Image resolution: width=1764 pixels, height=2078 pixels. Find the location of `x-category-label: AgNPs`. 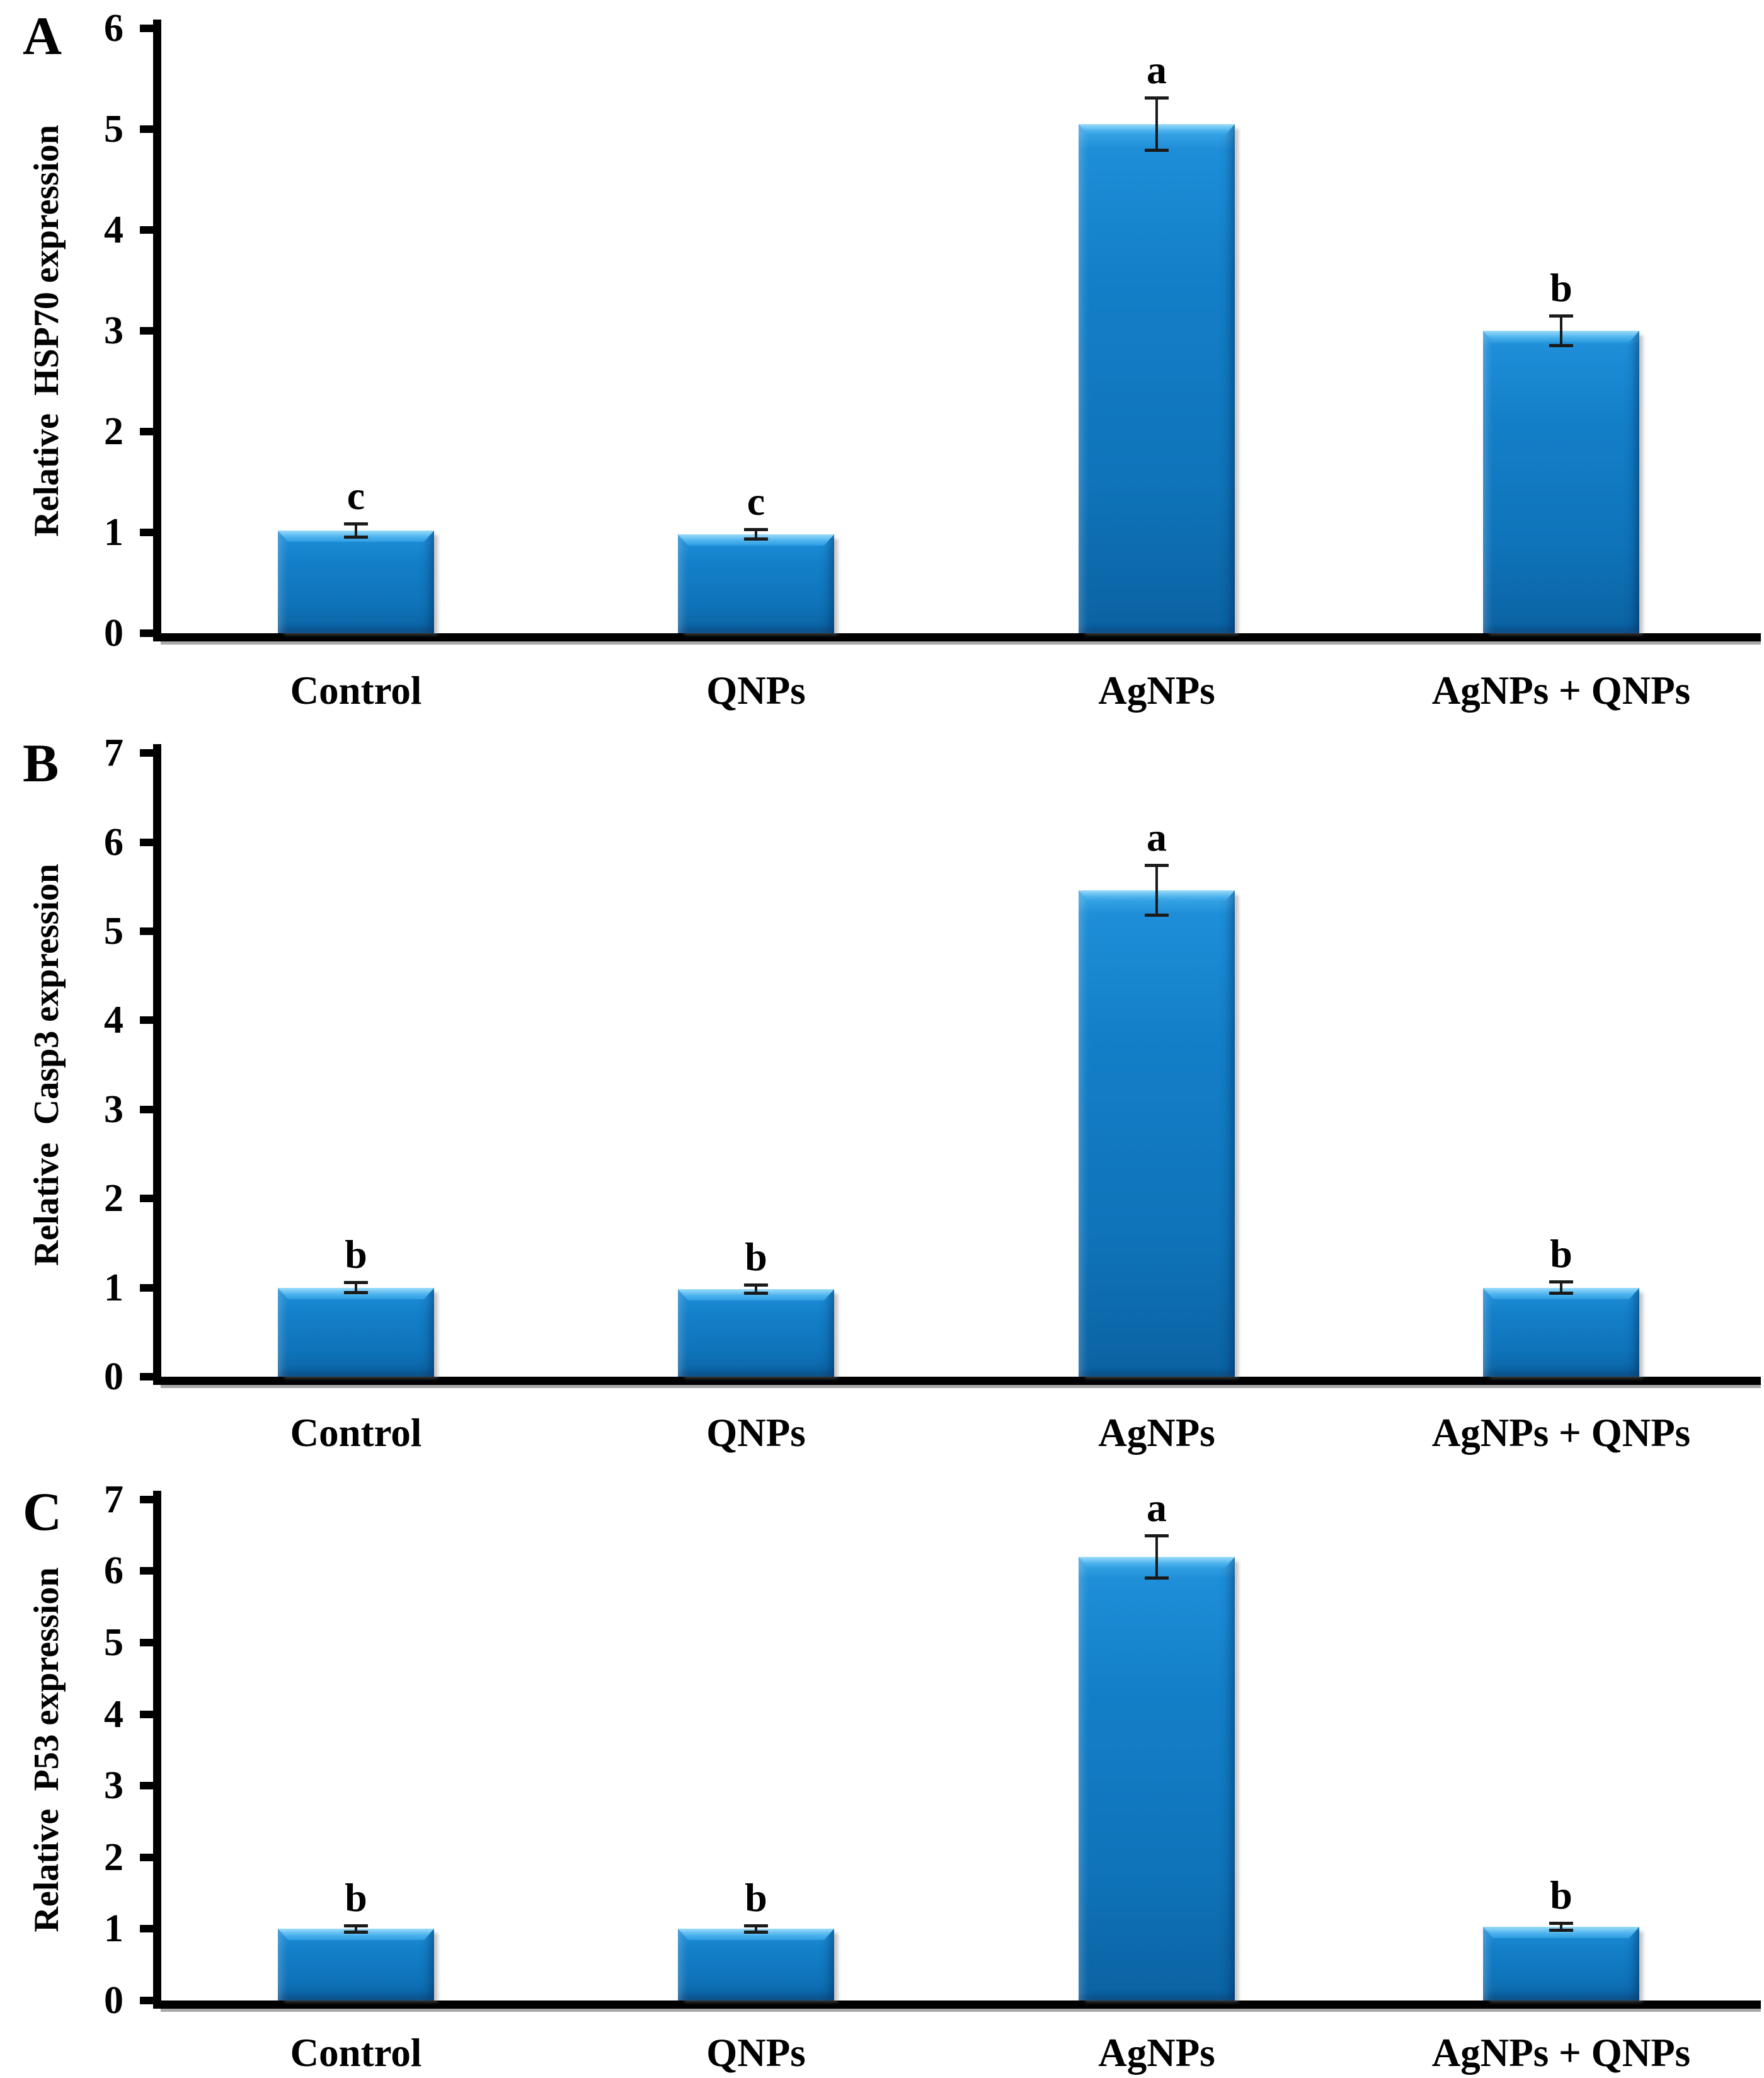

x-category-label: AgNPs is located at coordinates (1156, 691).